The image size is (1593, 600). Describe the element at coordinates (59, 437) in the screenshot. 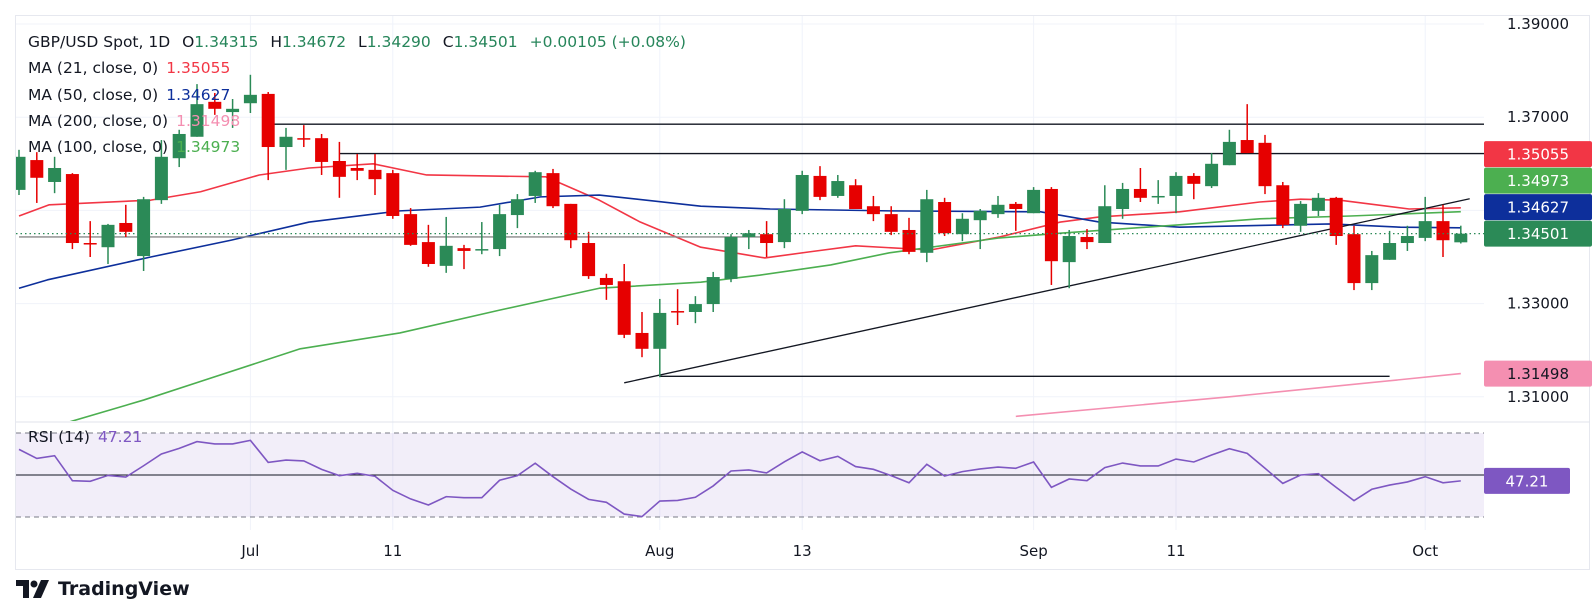

I see `rsi-label: RSI (14)` at that location.